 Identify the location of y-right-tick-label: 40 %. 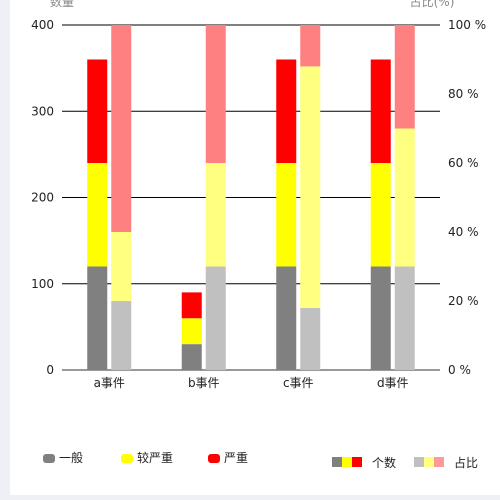
(463, 232).